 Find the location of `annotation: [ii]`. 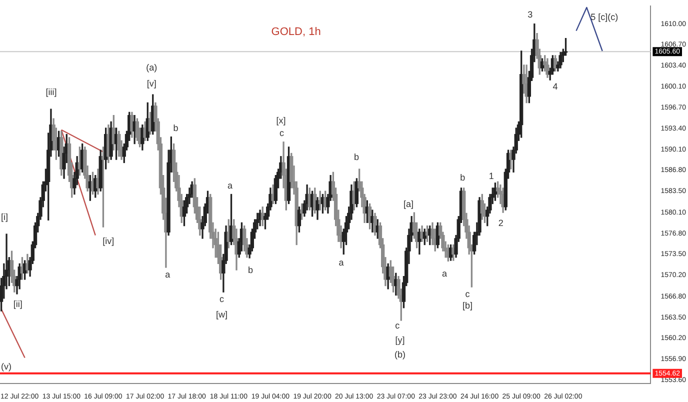

annotation: [ii] is located at coordinates (17, 304).